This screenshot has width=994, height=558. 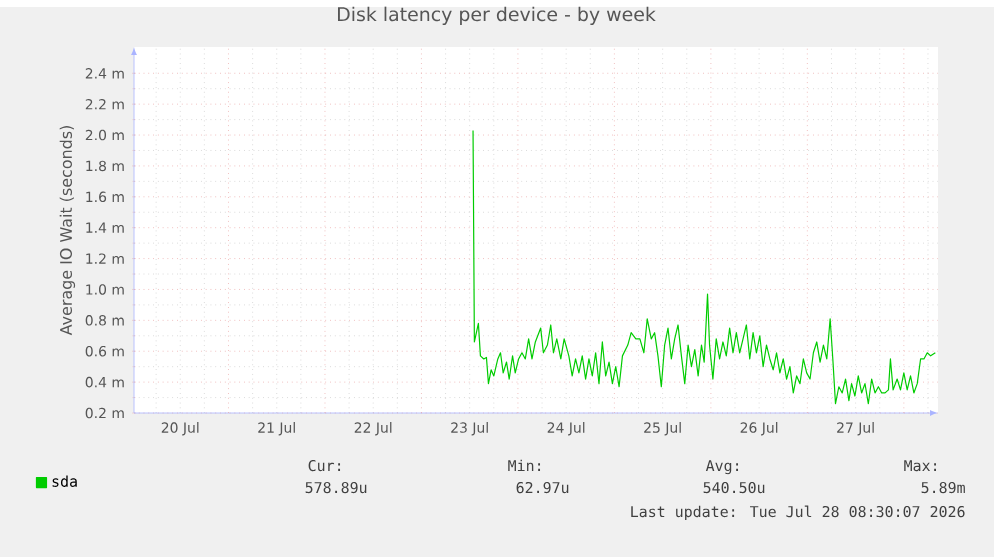 I want to click on chart-title: Disk latency per device - by week, so click(x=497, y=16).